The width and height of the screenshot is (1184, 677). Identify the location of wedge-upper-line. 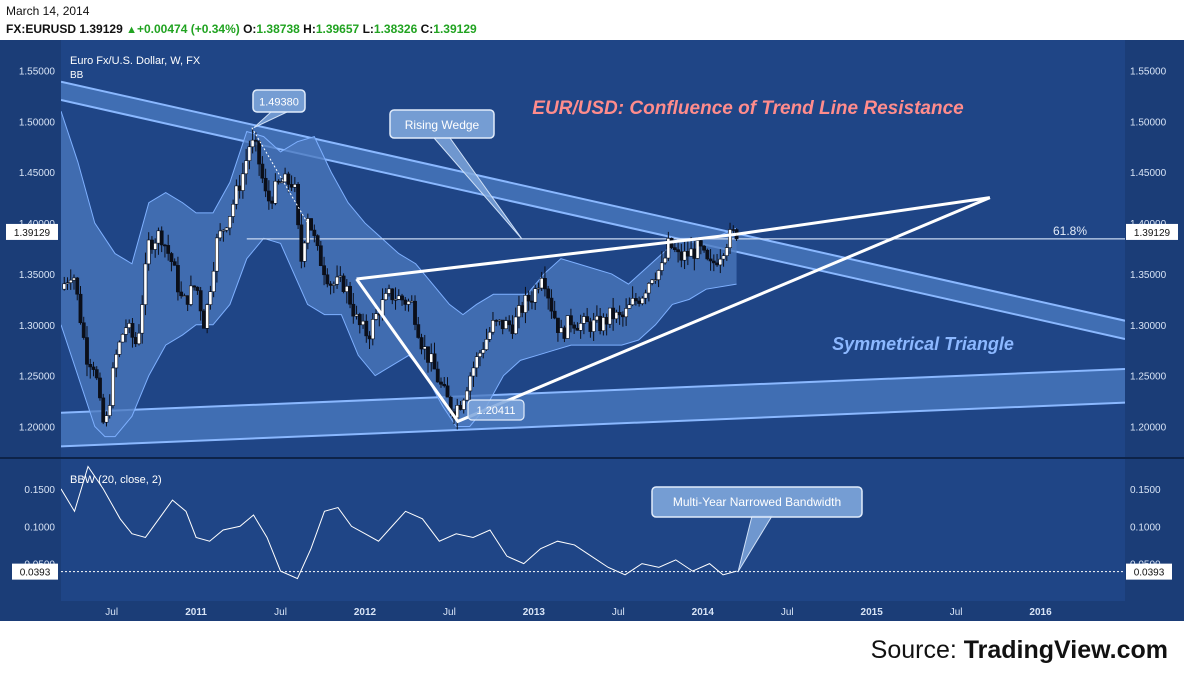
(546, 256).